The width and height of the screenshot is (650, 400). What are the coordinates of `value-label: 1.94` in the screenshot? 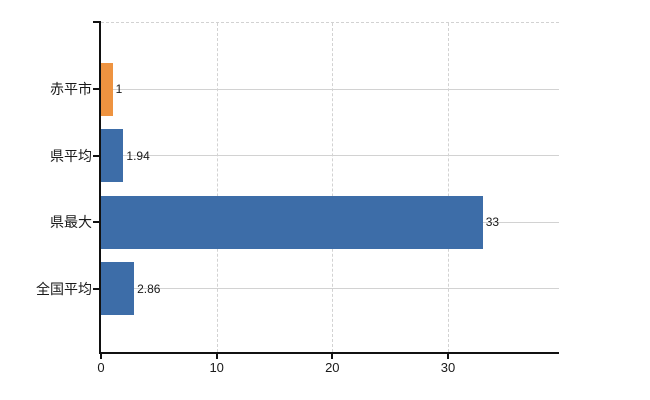 It's located at (138, 155).